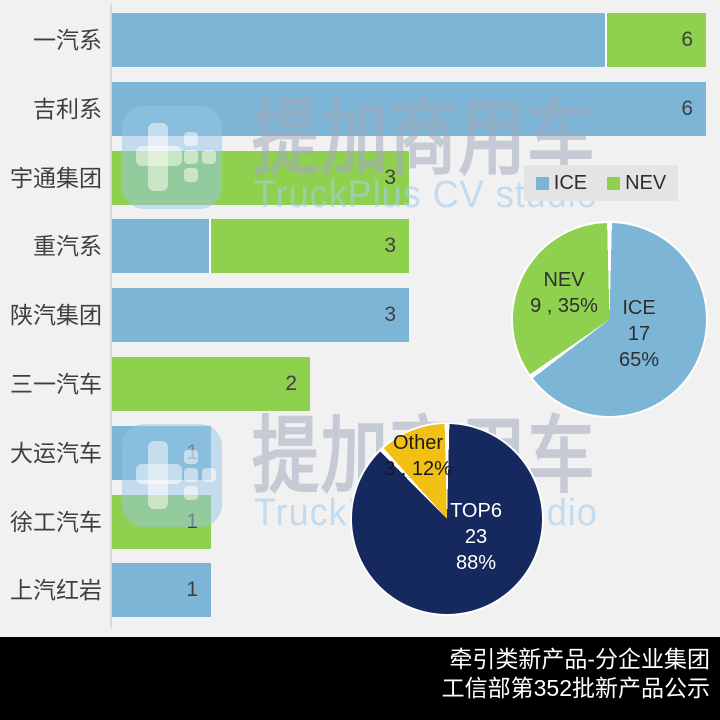  I want to click on nev-swatch-icon, so click(614, 183).